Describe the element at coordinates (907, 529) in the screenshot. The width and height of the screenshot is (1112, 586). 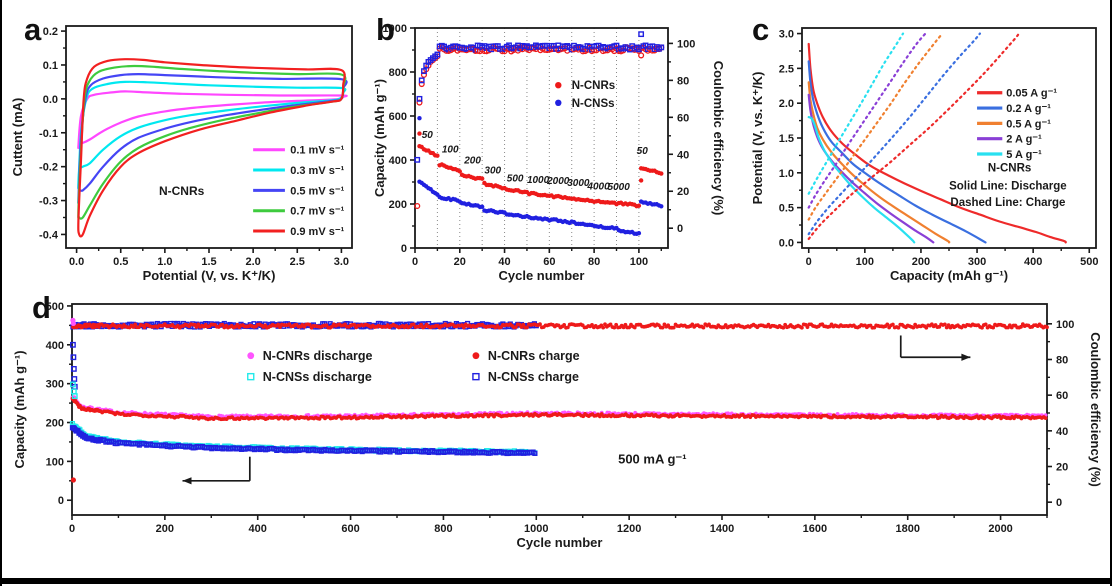
I see `svg-text: 1800` at that location.